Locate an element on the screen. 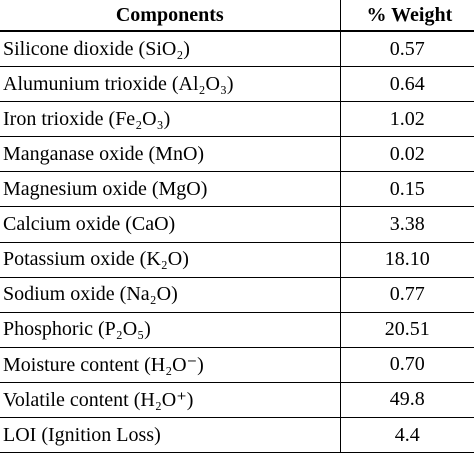  component-cell: Volatile content (H₂O⁺) is located at coordinates (170, 400).